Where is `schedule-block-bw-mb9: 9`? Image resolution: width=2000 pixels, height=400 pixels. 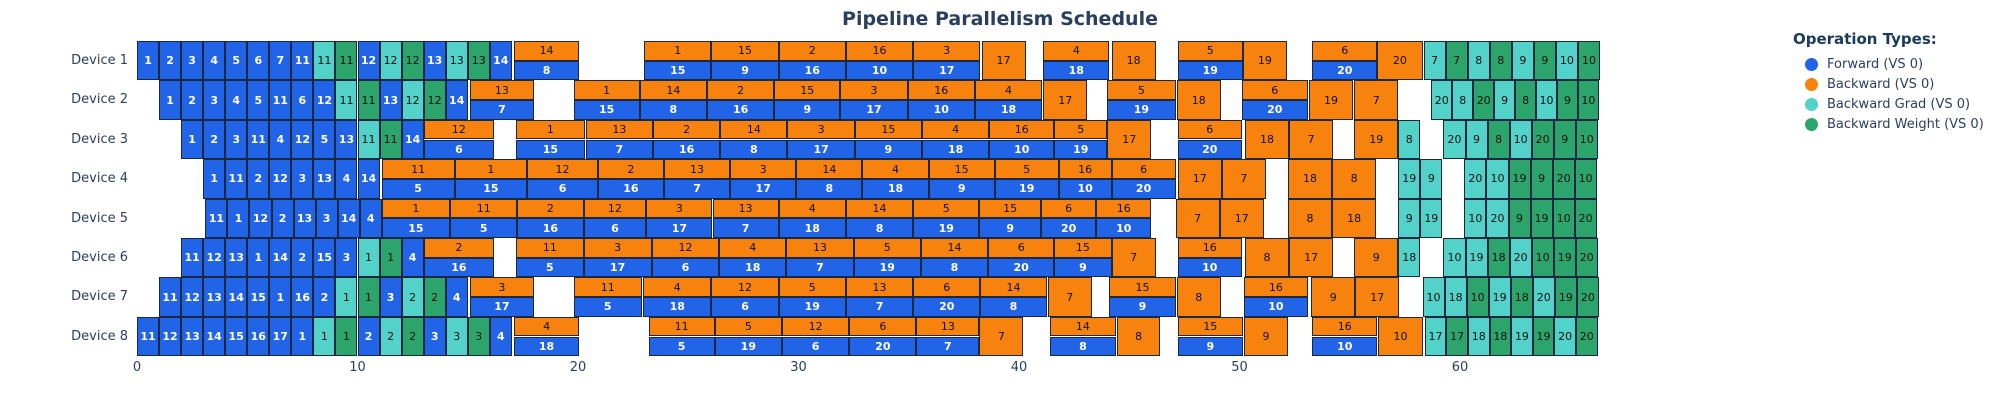
schedule-block-bw-mb9: 9 is located at coordinates (1544, 61).